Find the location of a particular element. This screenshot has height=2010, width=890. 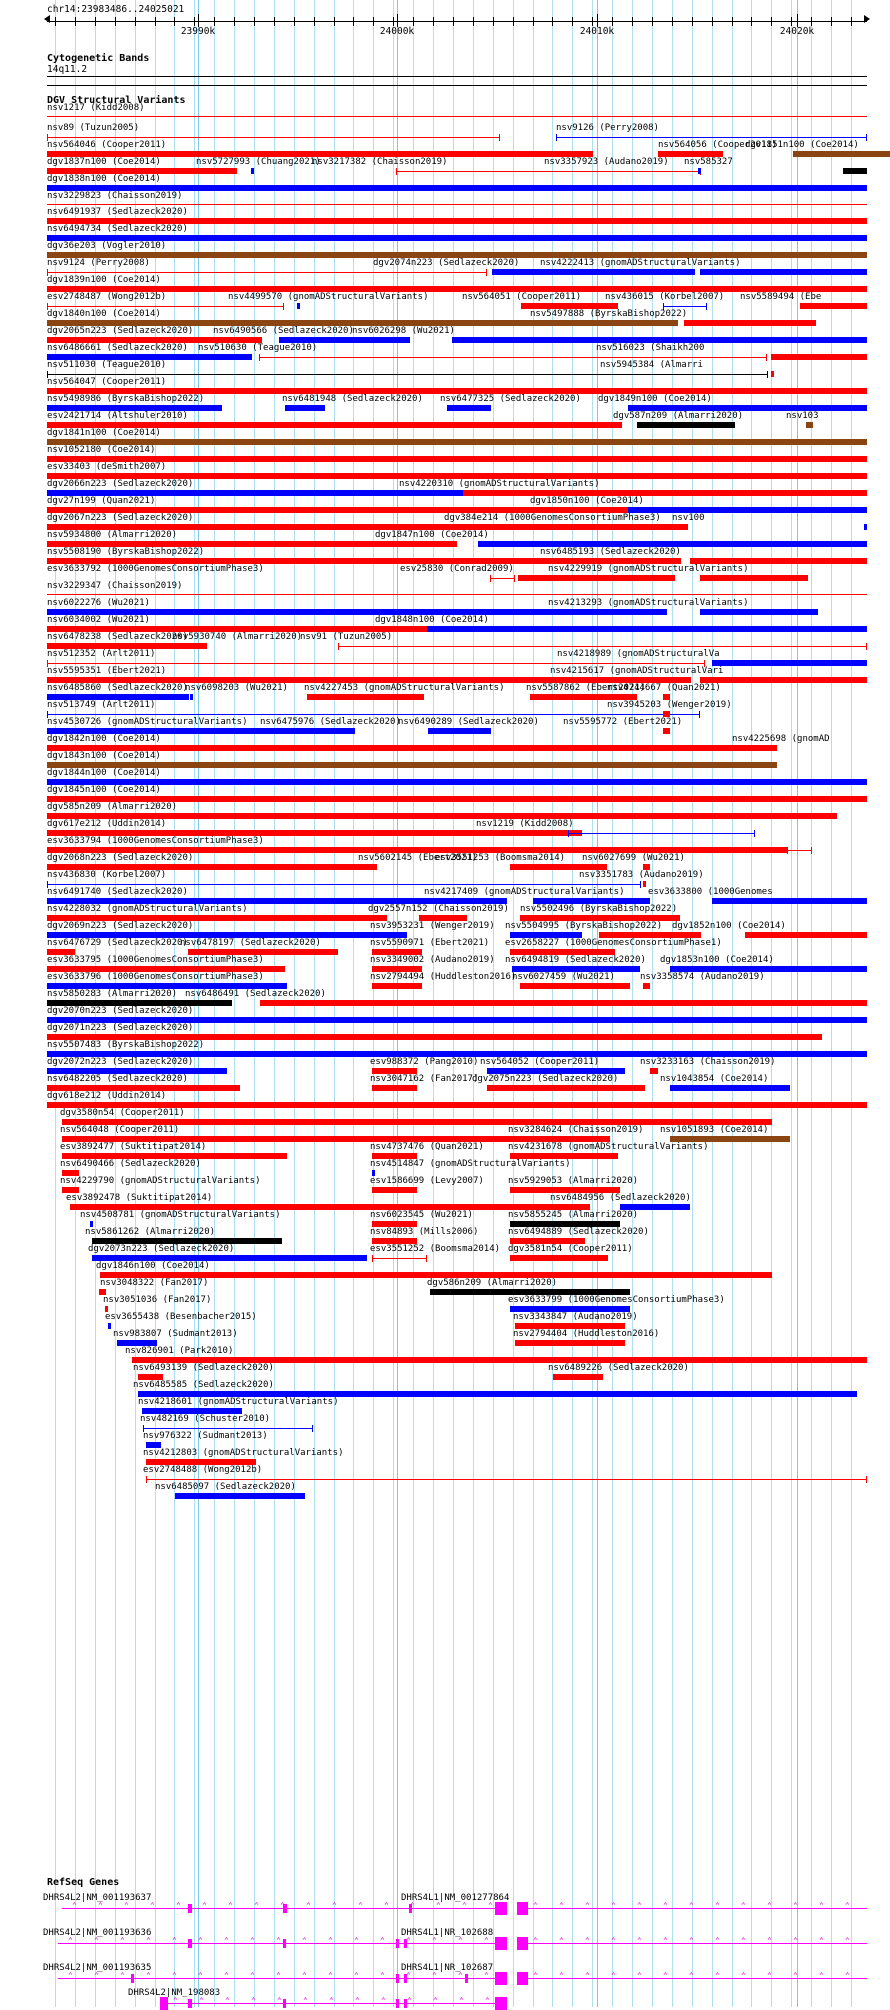

gene-row: DHRS4L1|NM_001277864 ⌃ ⌃ ⌃ ⌃ ⌃ ⌃ ⌃ ⌃ ⌃ ⌃ ⌃ ⌃ ⌃ is located at coordinates (445, 1904).